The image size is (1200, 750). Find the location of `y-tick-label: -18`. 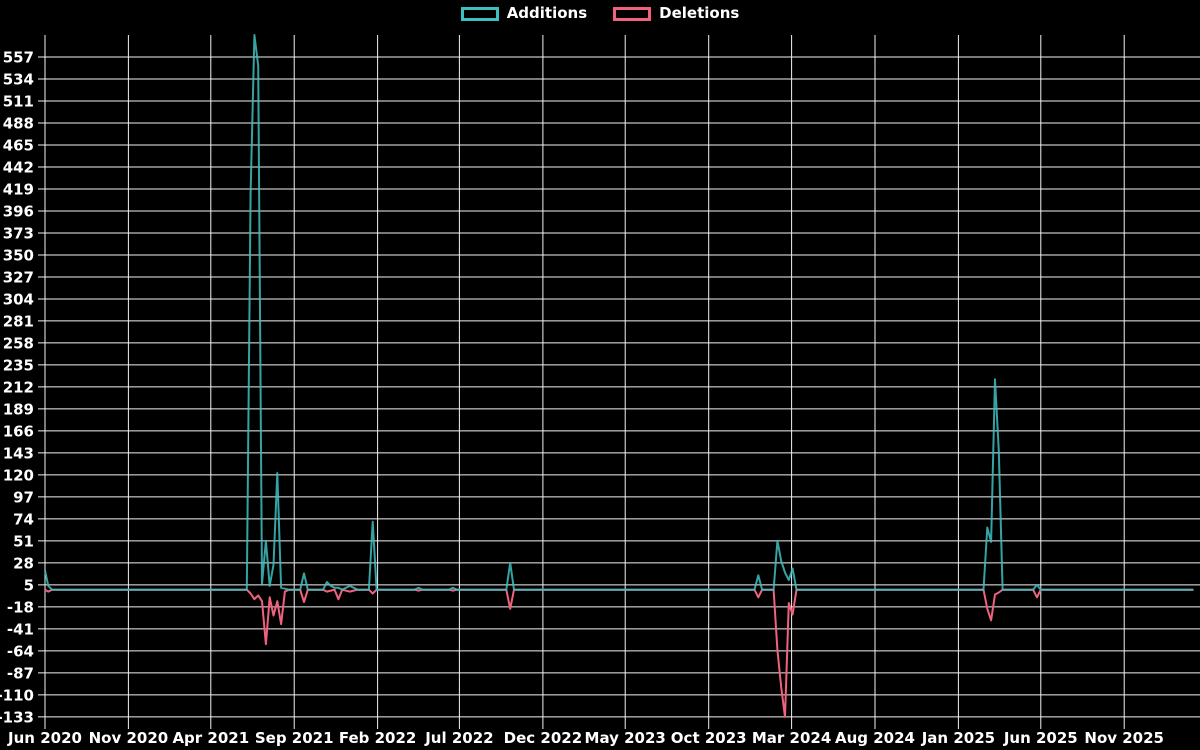

y-tick-label: -18 is located at coordinates (20, 607).